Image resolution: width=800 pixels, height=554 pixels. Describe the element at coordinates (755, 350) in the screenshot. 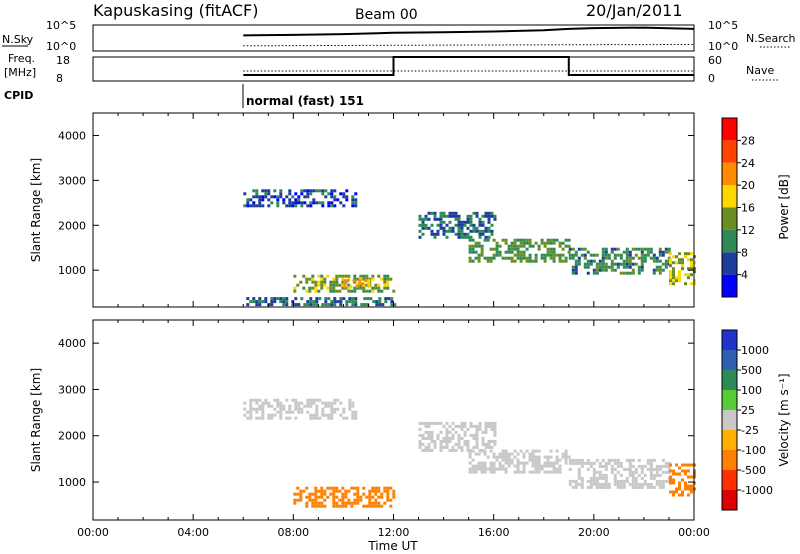

I see `colorbar-tick-label: 1000` at that location.